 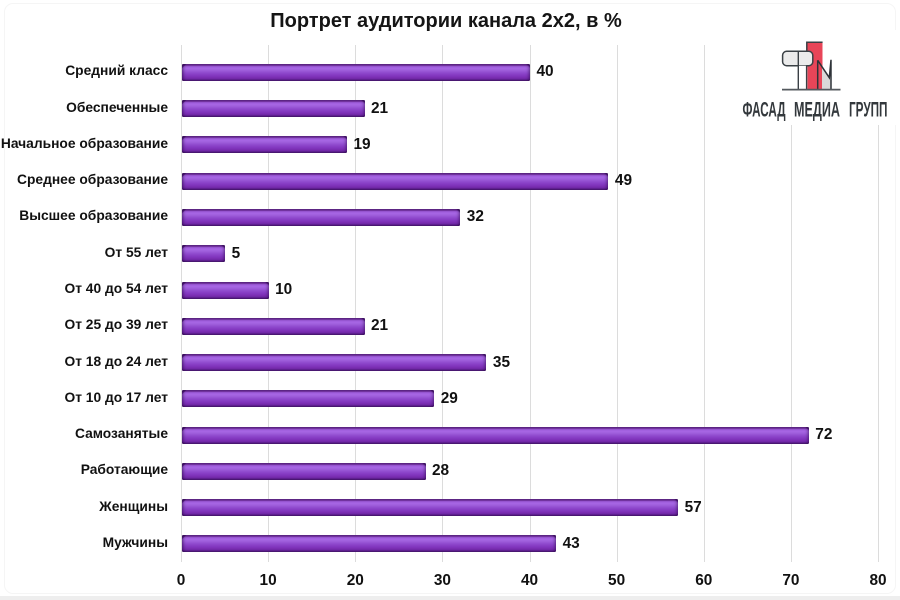 I want to click on svg-text: МЕДИА, so click(x=817, y=110).